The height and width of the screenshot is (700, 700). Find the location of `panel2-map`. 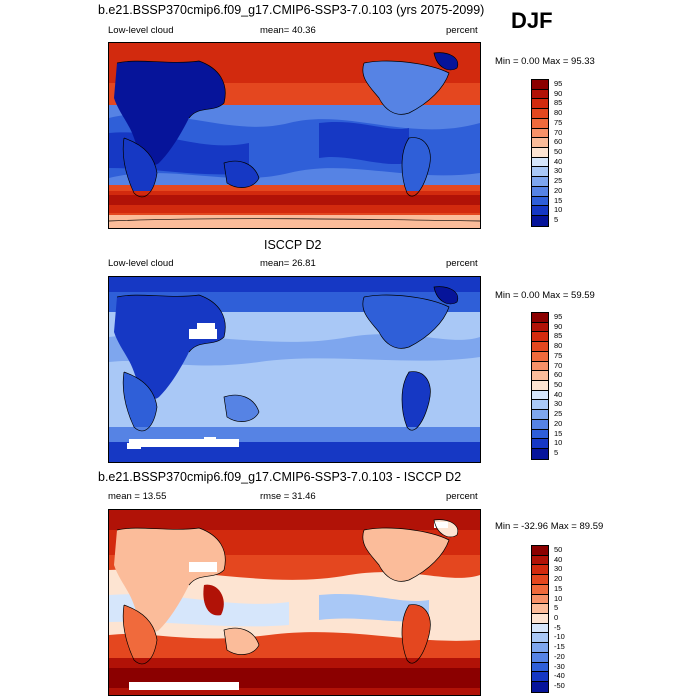

panel2-map is located at coordinates (294, 369).